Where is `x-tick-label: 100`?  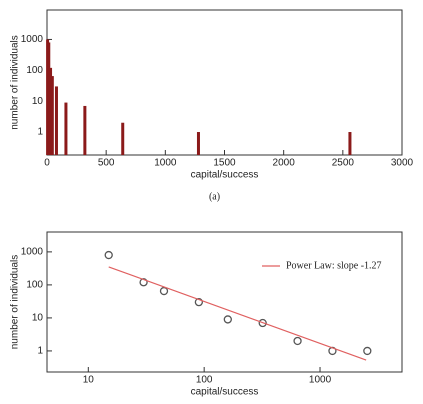 x-tick-label: 100 is located at coordinates (204, 380).